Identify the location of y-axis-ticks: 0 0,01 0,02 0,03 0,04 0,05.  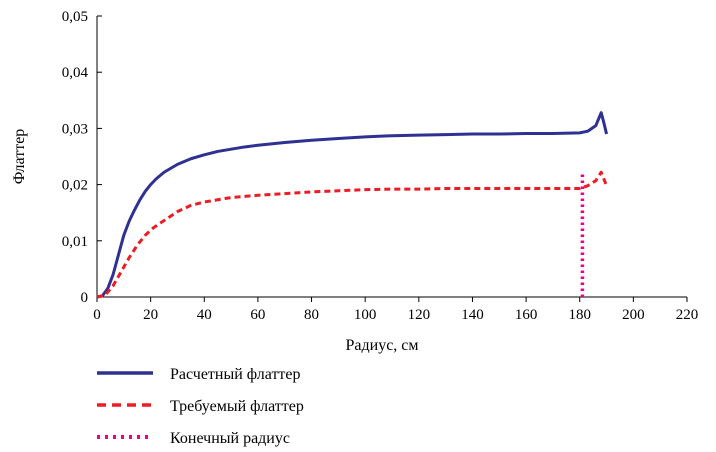
(82, 157).